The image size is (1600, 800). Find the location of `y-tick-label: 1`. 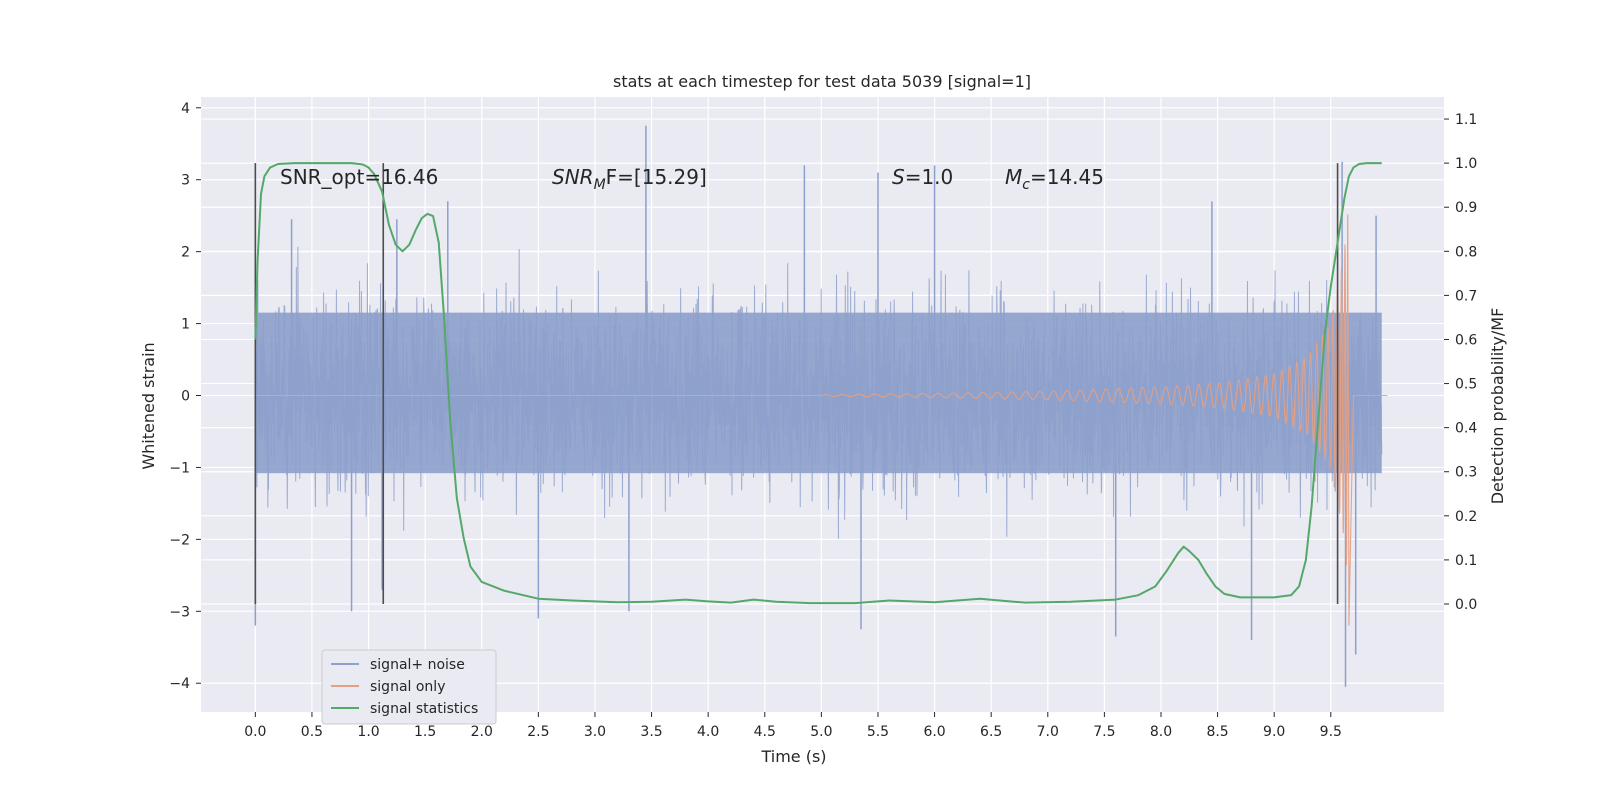

y-tick-label: 1 is located at coordinates (185, 325).